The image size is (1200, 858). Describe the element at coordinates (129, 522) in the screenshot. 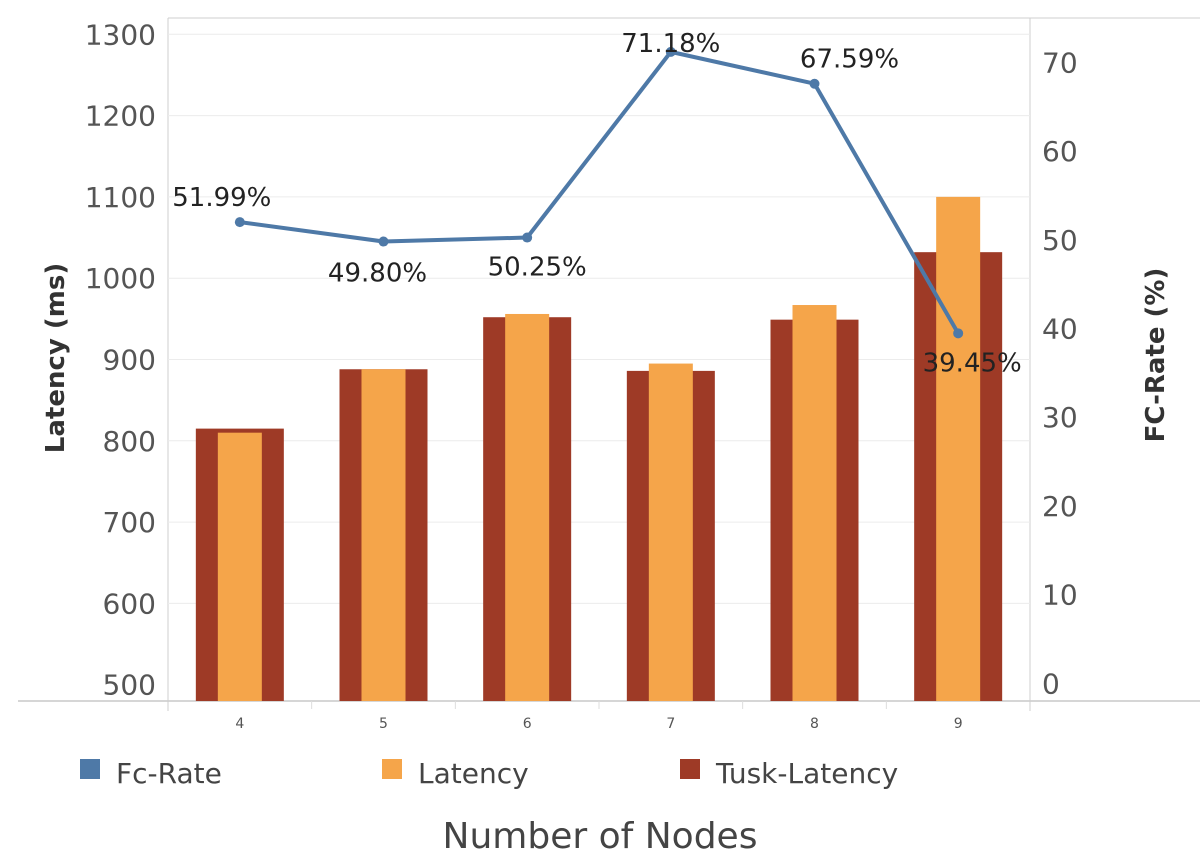

I see `y-tick-label: 700` at that location.